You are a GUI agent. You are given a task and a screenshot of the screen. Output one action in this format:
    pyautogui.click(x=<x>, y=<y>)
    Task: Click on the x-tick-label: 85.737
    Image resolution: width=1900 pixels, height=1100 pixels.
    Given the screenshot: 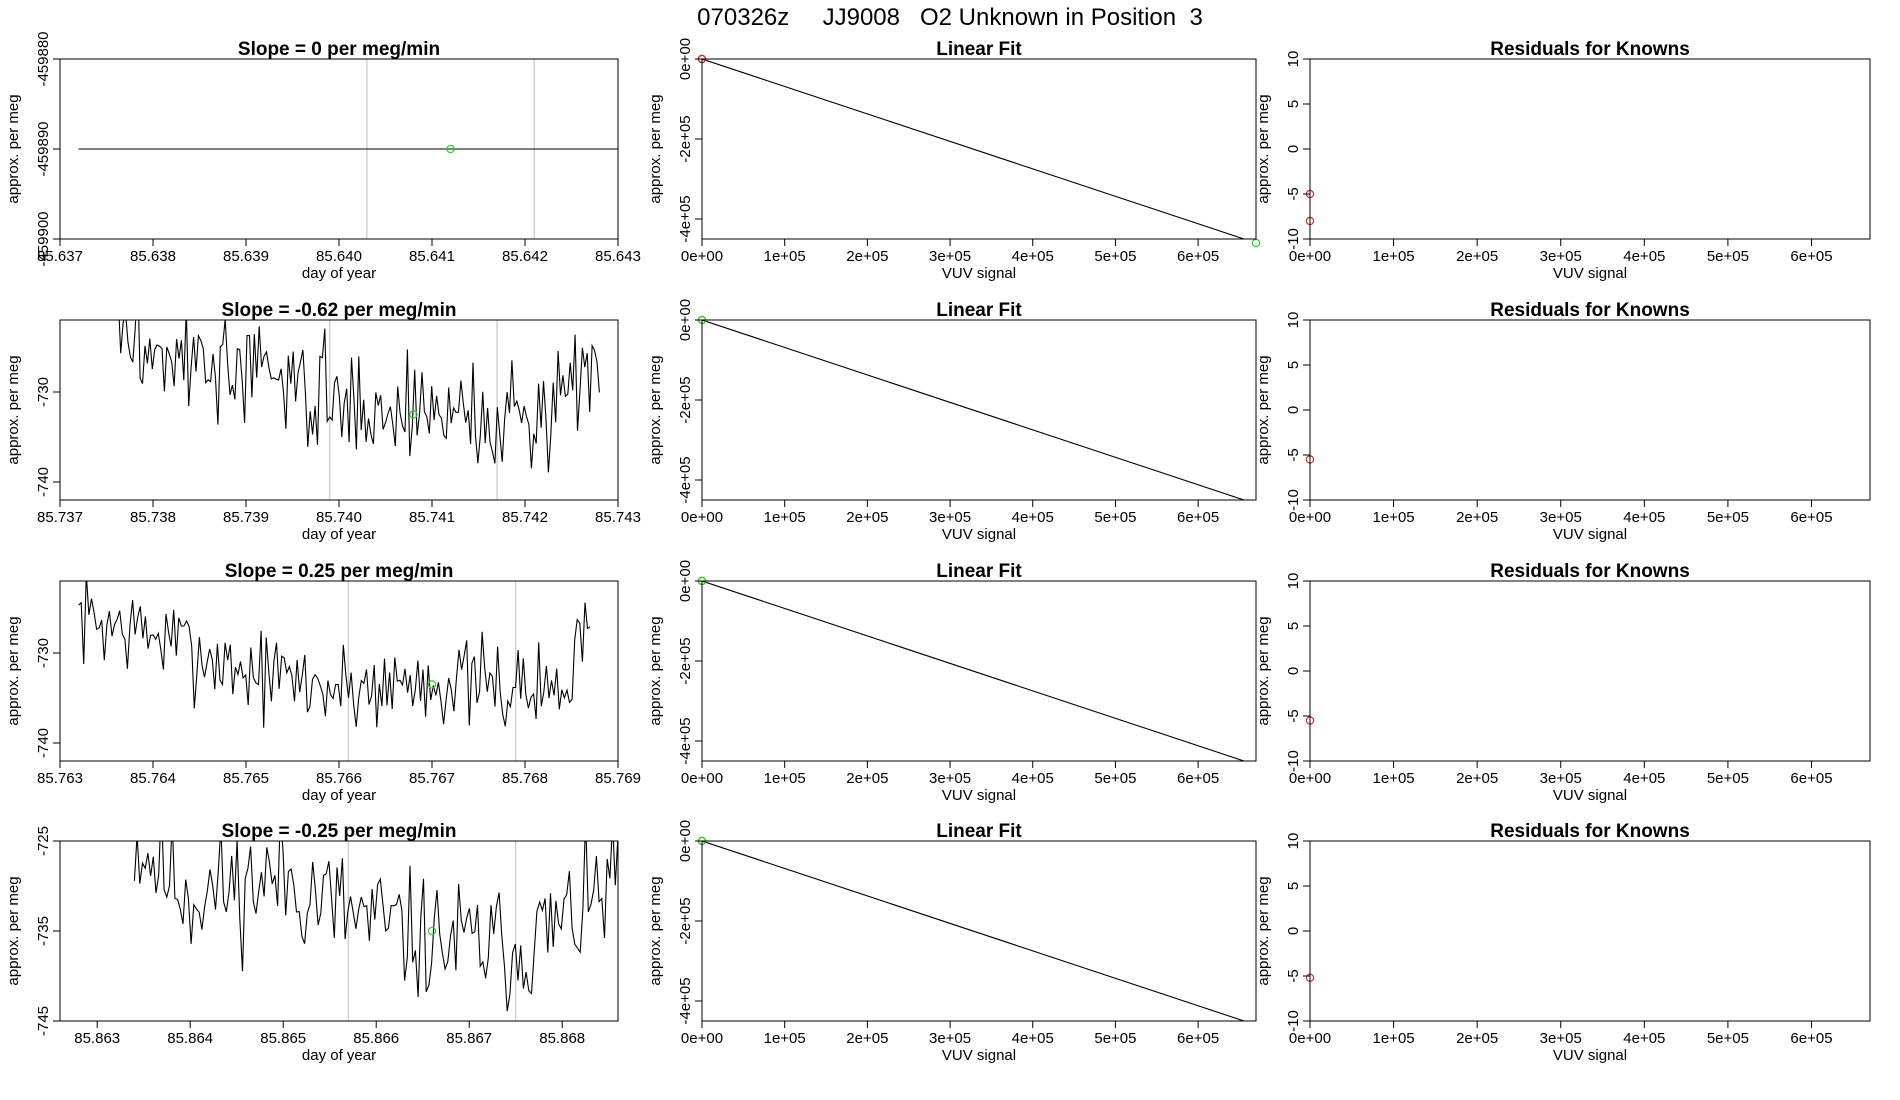 What is the action you would take?
    pyautogui.click(x=60, y=517)
    